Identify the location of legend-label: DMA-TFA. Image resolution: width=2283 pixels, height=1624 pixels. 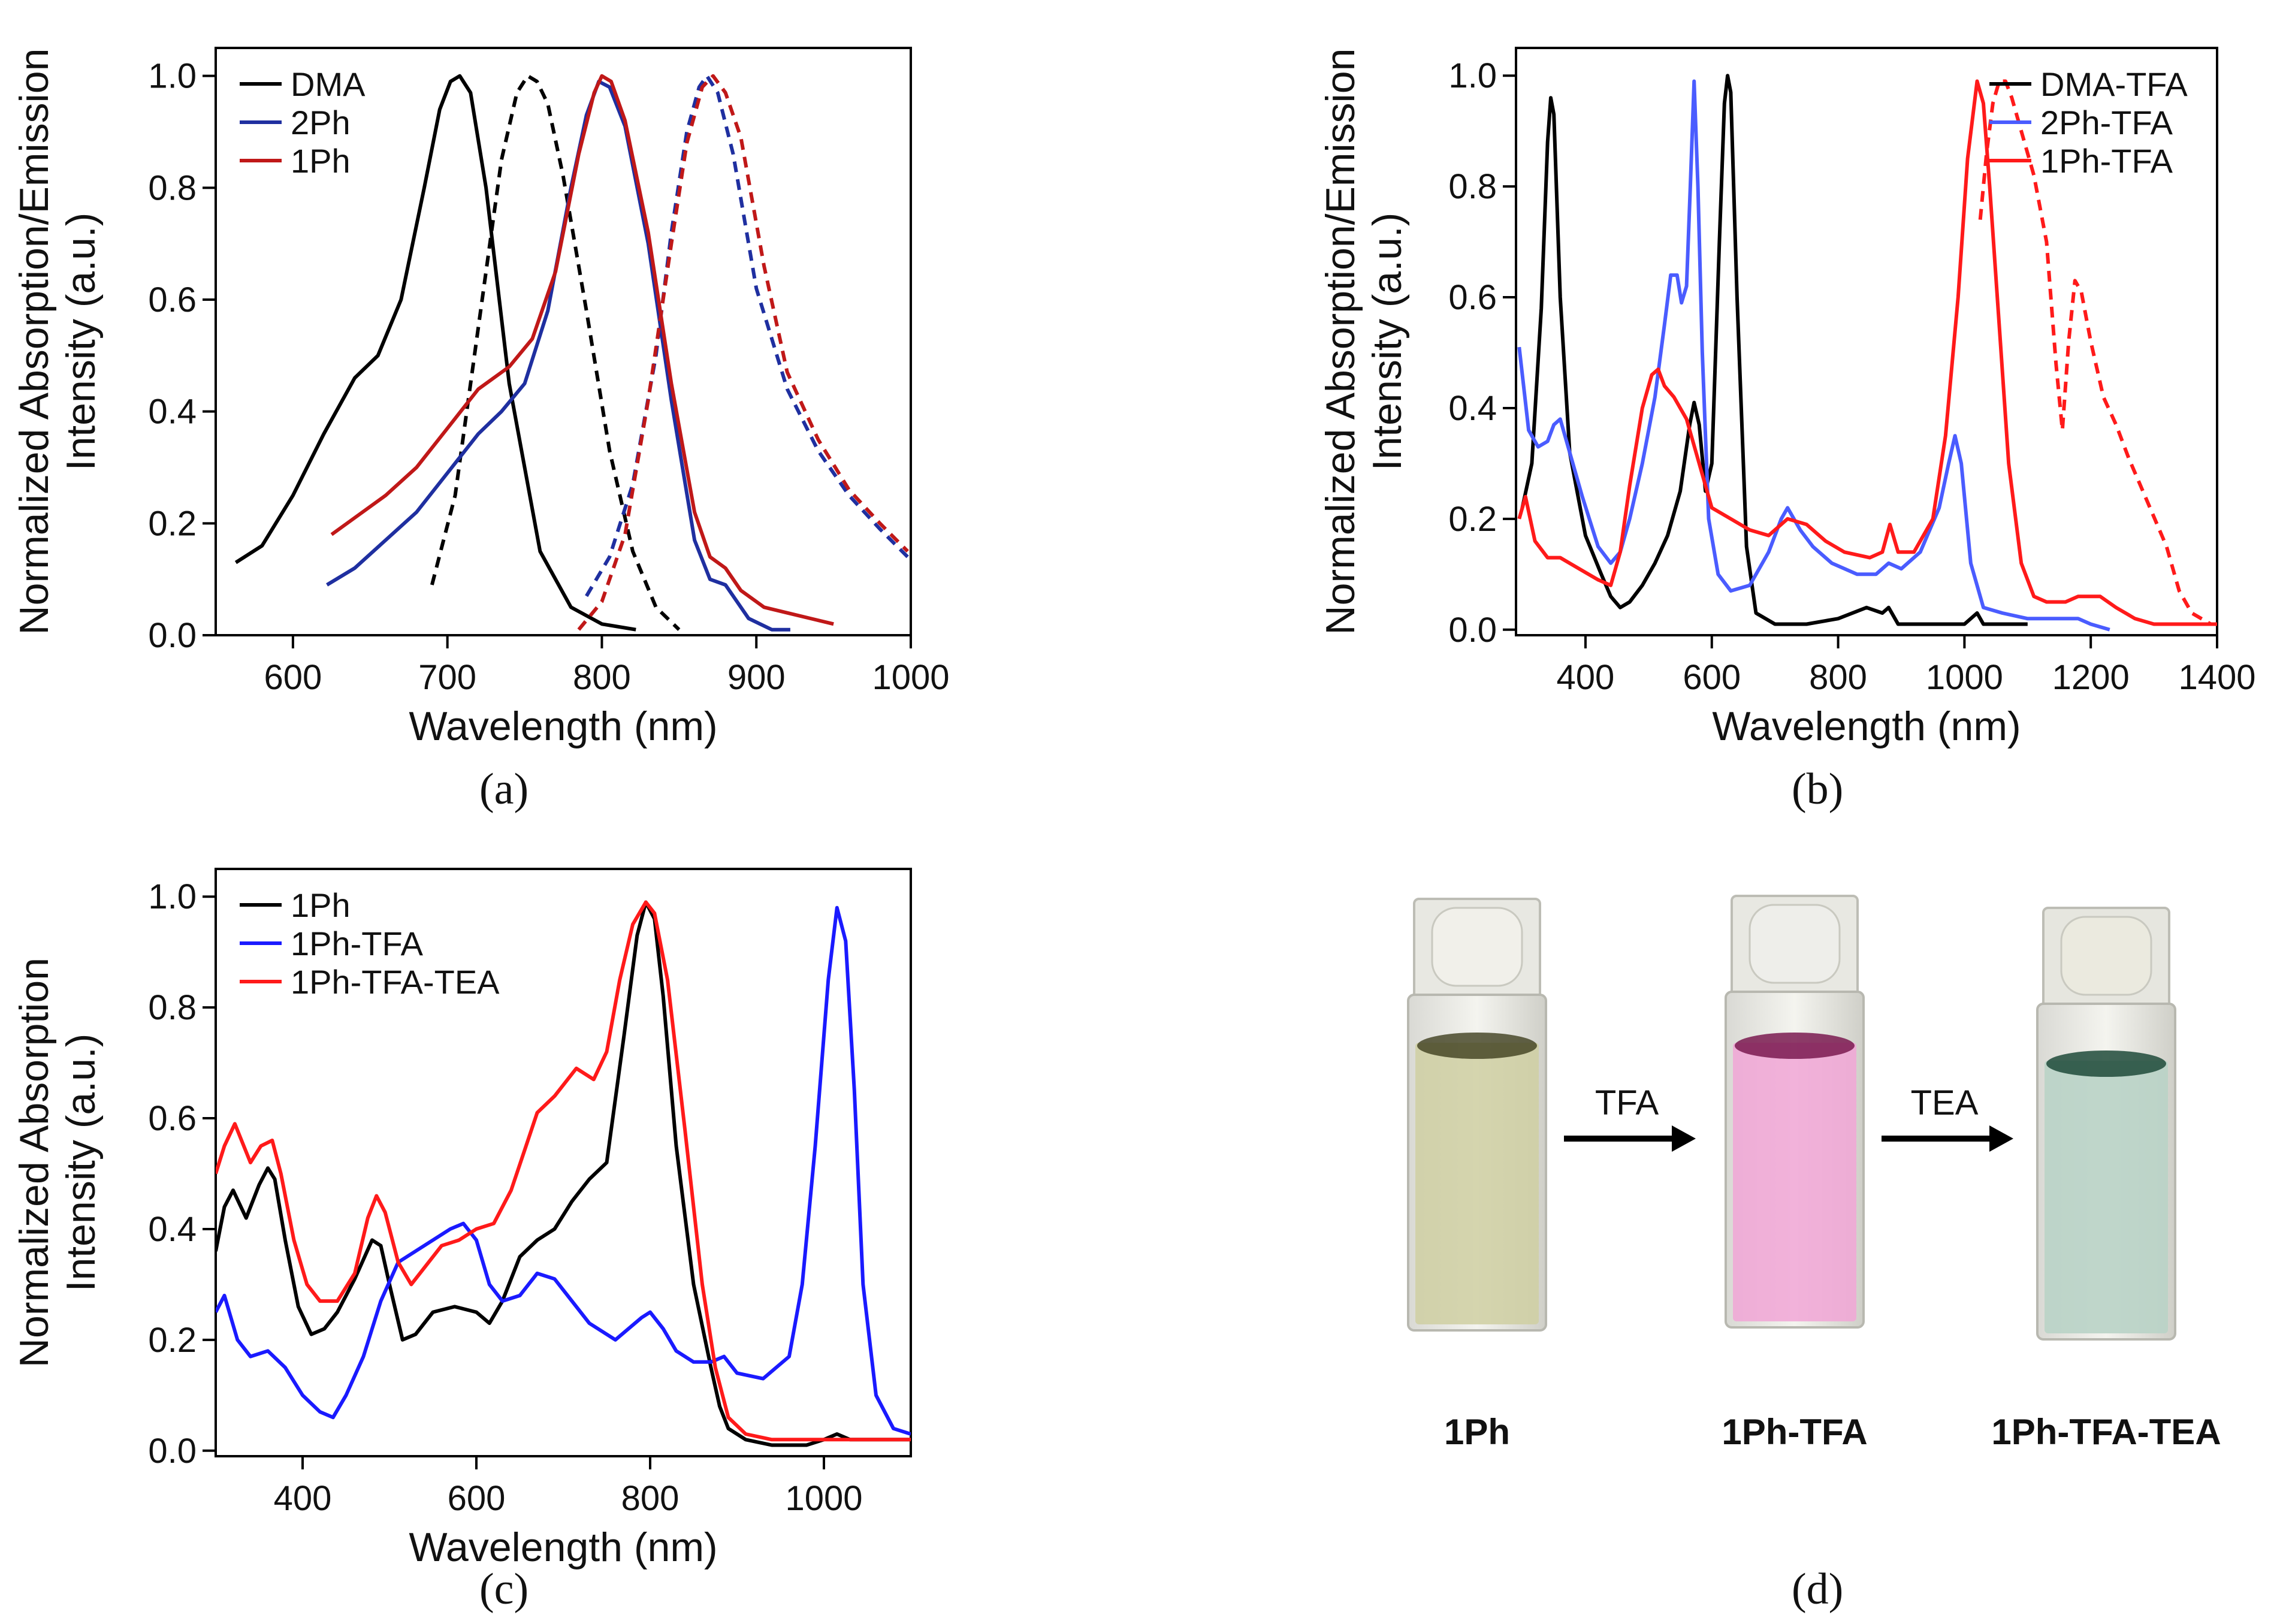
(2114, 84).